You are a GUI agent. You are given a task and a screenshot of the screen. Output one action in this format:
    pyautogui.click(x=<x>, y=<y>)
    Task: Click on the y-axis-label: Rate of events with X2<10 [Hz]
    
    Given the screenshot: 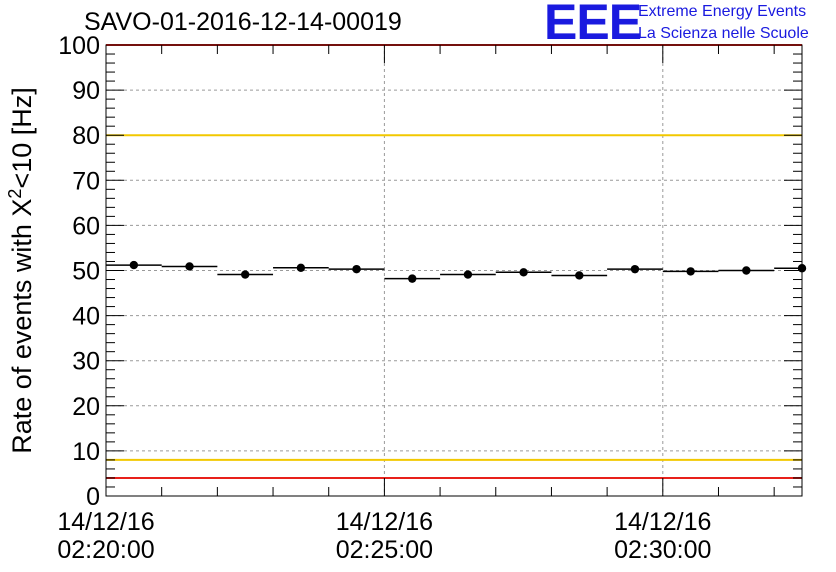 What is the action you would take?
    pyautogui.click(x=21, y=270)
    